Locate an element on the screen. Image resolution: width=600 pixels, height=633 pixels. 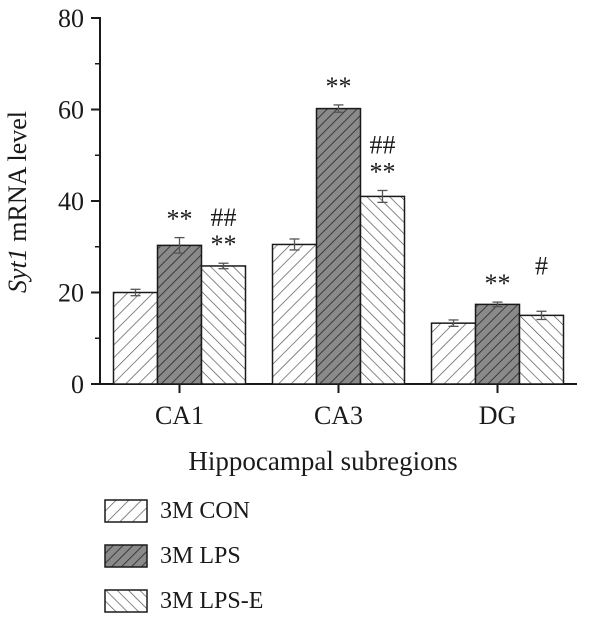
y-axis-label: Syt1 mRNA level is located at coordinates (17, 202).